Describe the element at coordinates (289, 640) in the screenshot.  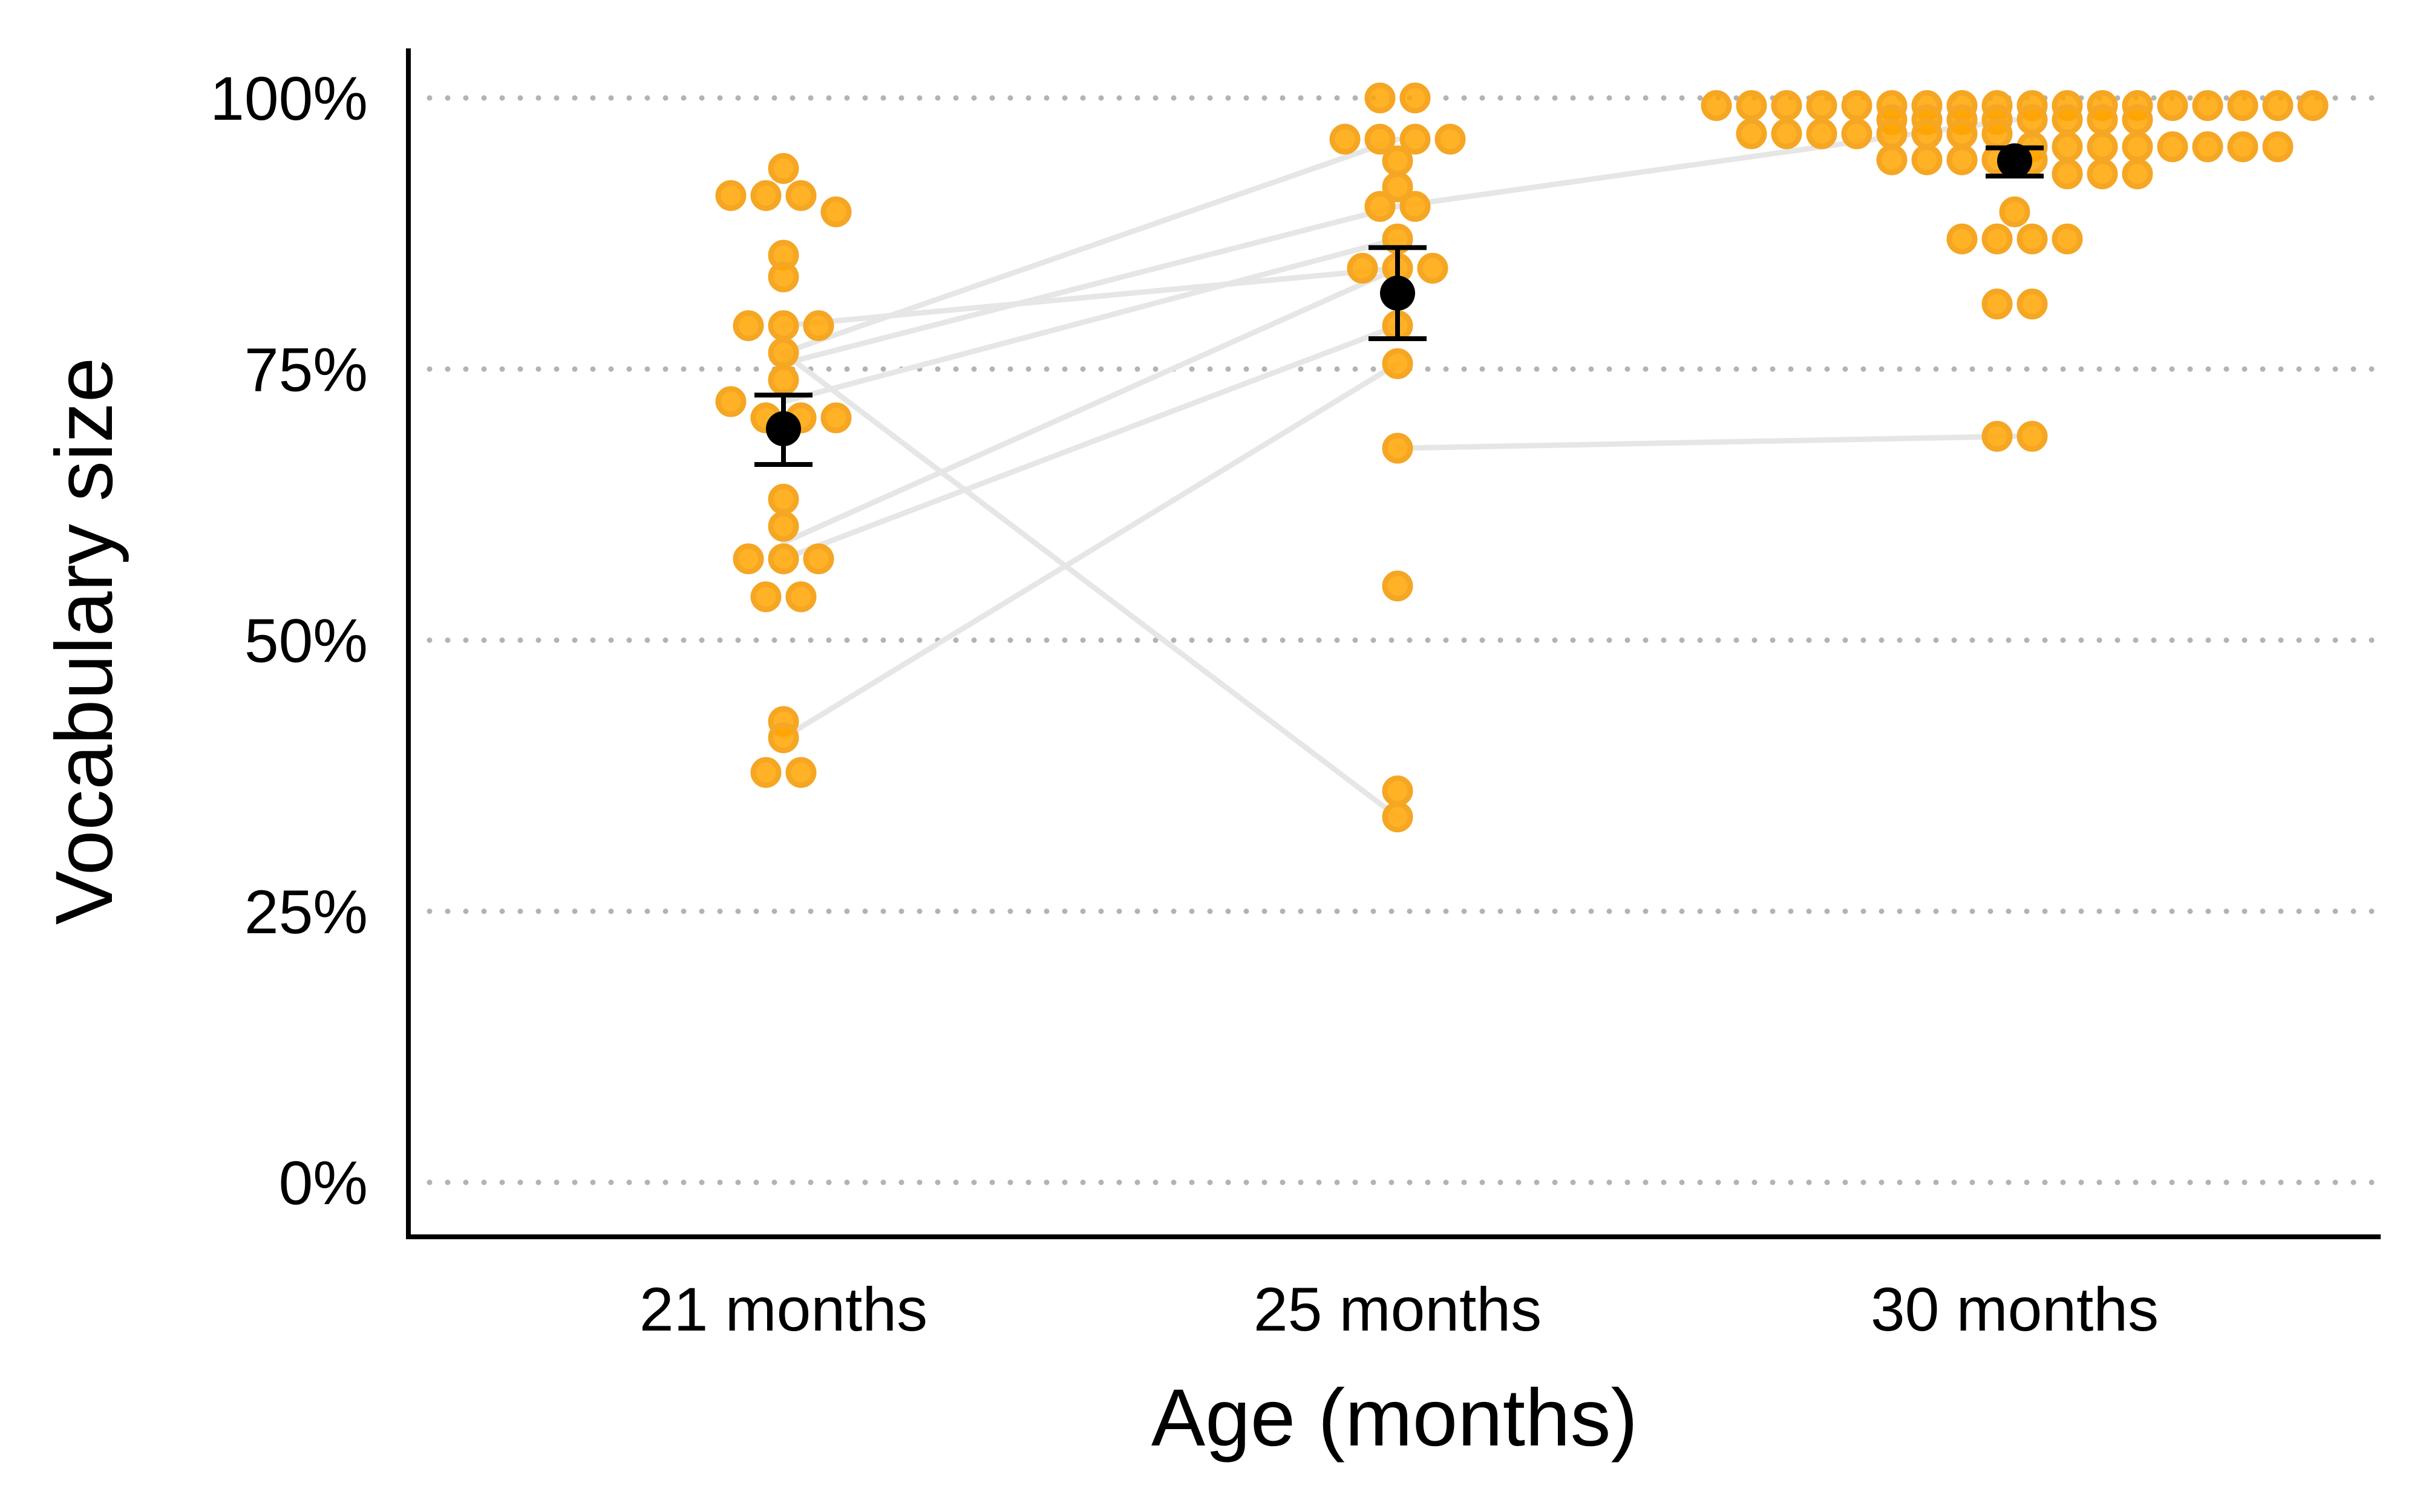
I see `y-tick-labels: 0% 25% 50% 75% 100%` at that location.